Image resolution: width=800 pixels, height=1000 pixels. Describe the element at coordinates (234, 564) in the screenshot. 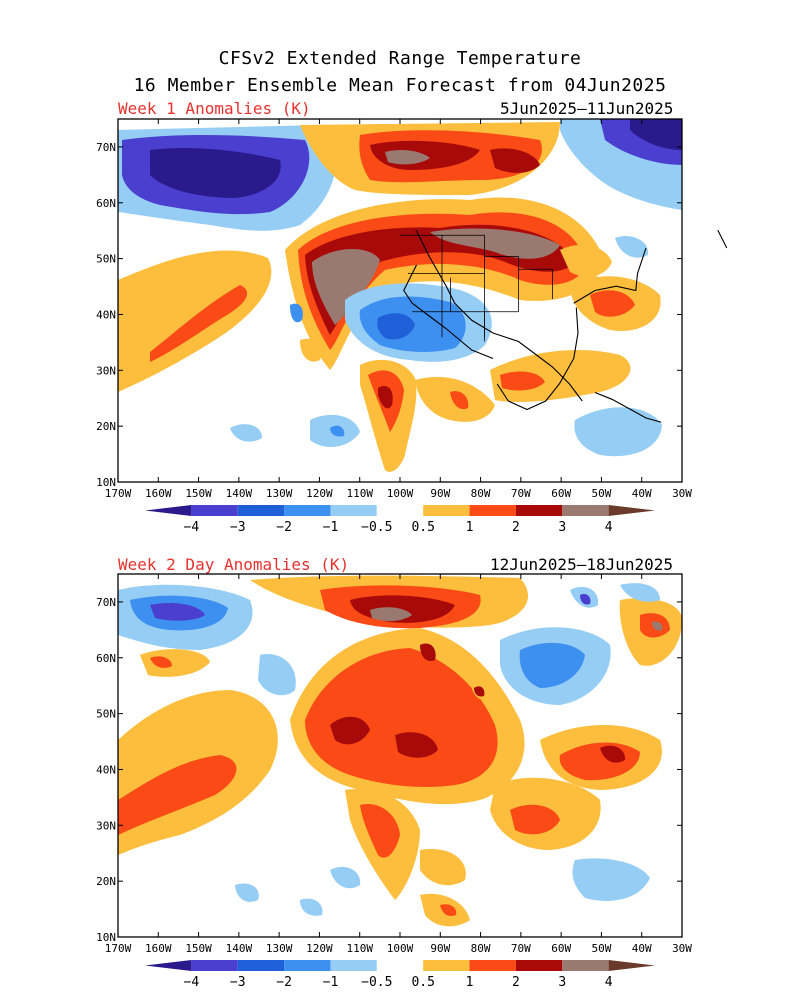

I see `panel2-title: Week 2 Day Anomalies (K)` at that location.